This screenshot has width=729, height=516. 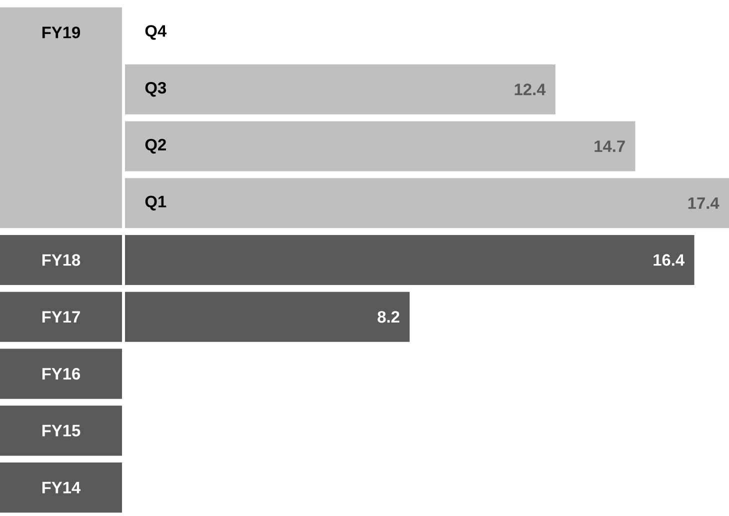 What do you see at coordinates (155, 146) in the screenshot?
I see `y-tick-label: Q2` at bounding box center [155, 146].